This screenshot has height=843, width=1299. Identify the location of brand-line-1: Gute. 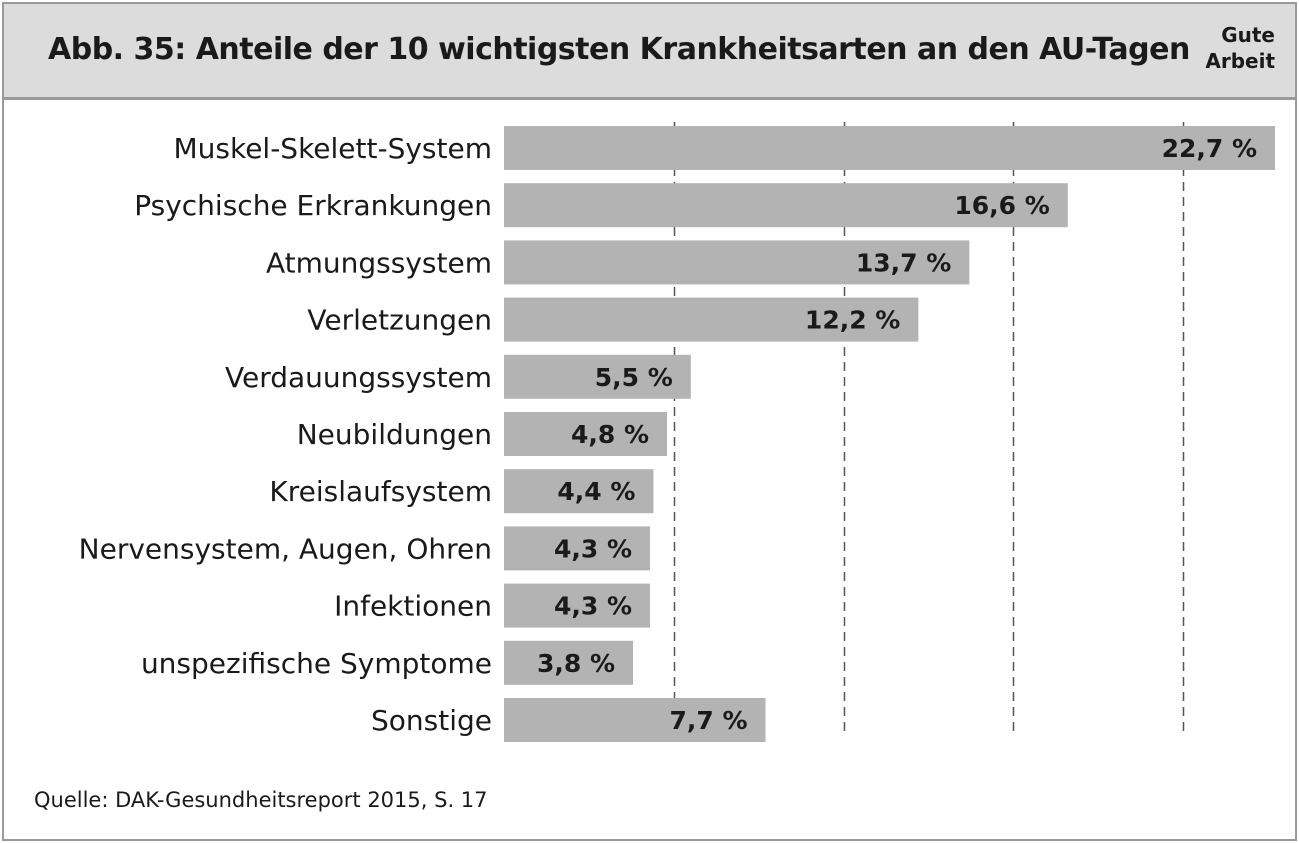
(1248, 35).